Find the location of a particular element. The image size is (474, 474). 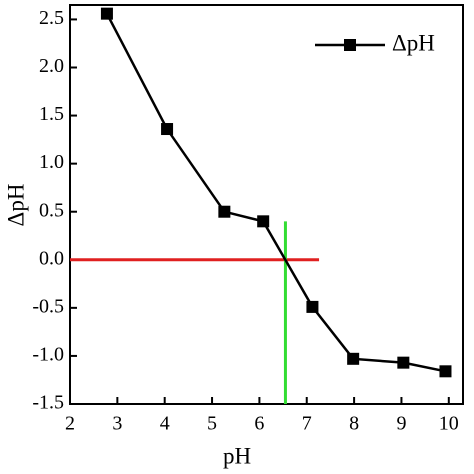

x-tick-label: 2 is located at coordinates (70, 424).